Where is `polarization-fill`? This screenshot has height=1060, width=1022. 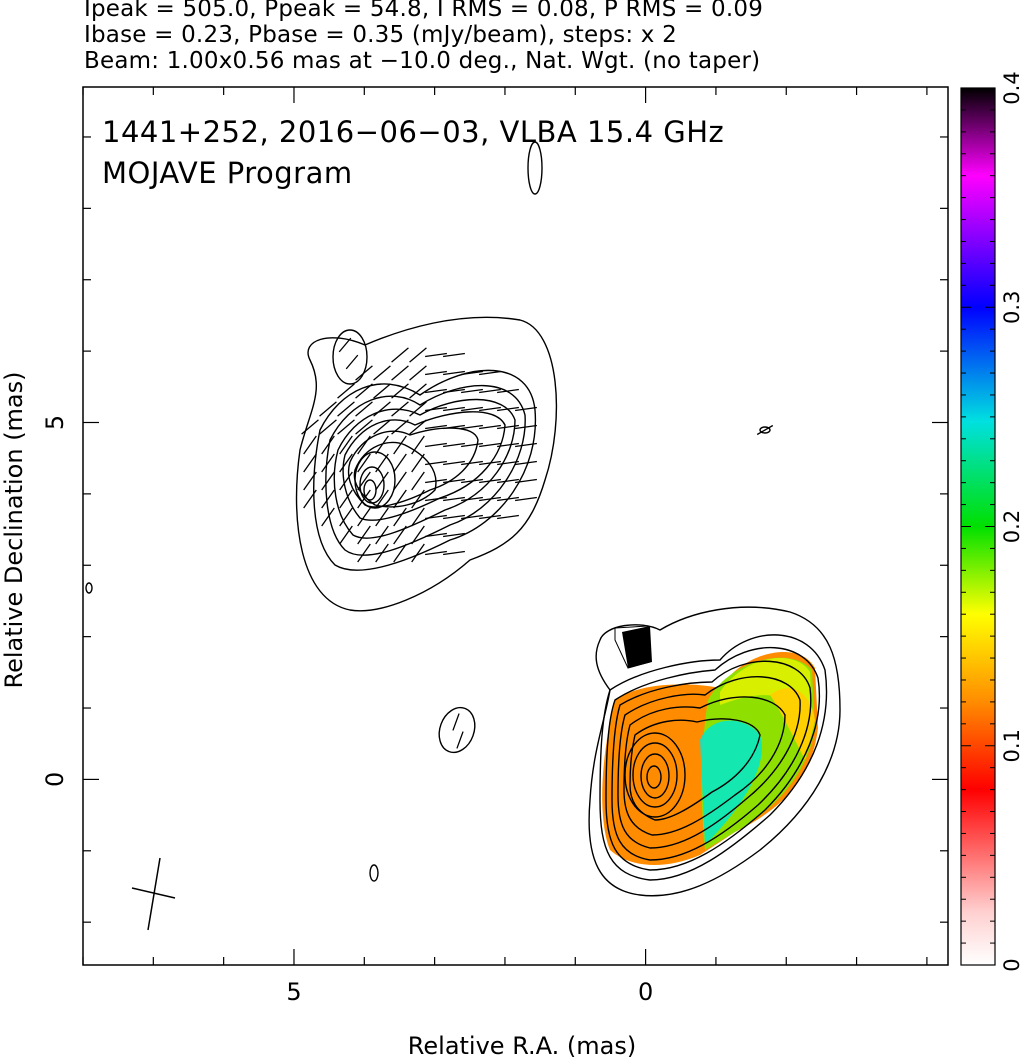 polarization-fill is located at coordinates (710, 746).